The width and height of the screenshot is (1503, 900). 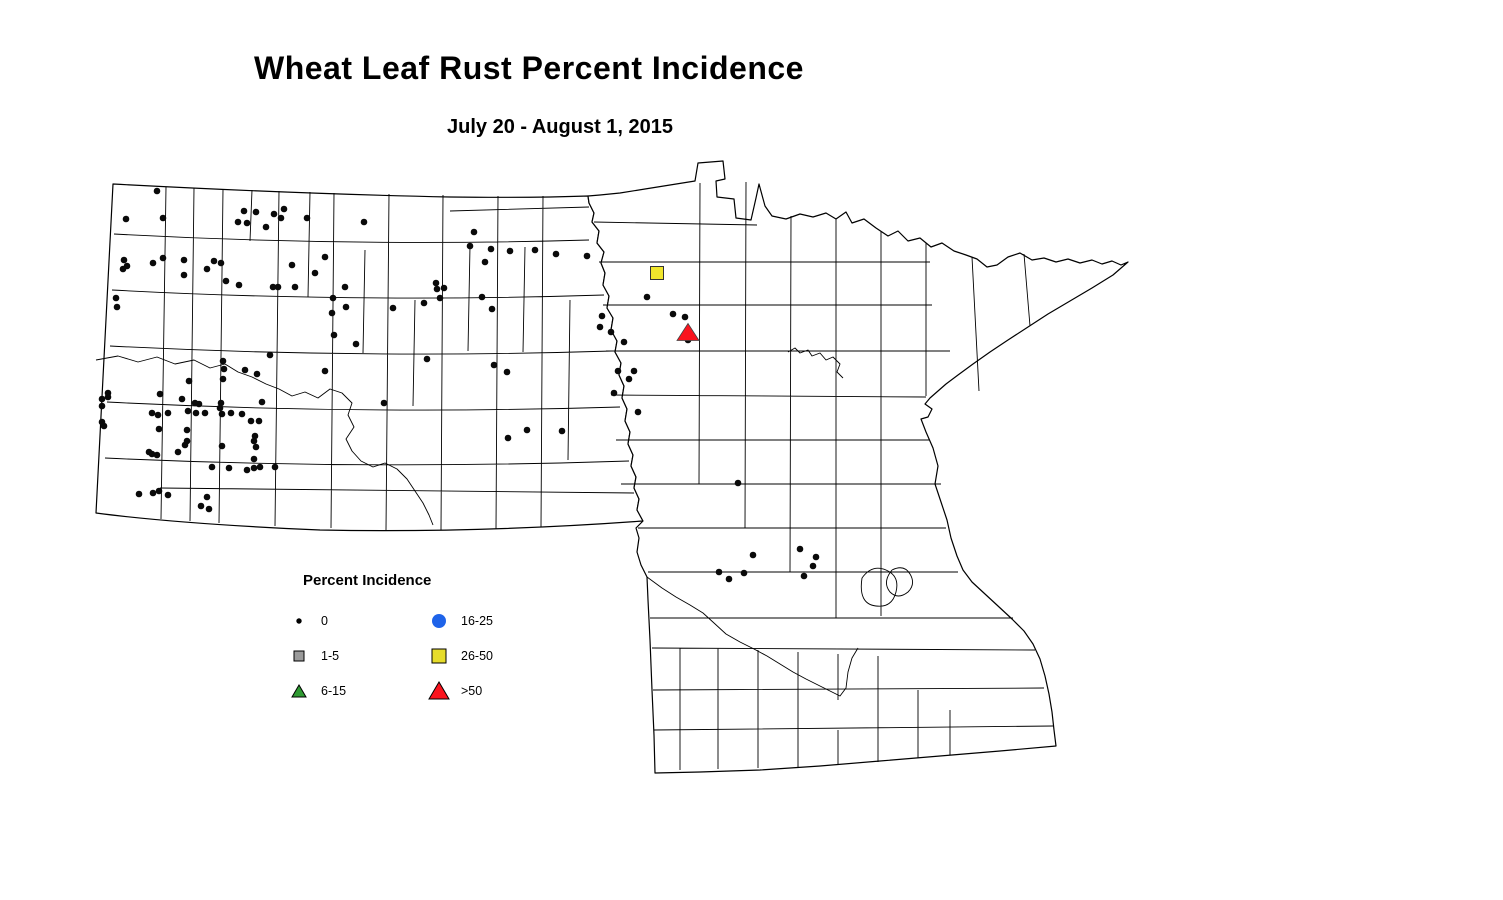 What do you see at coordinates (299, 620) in the screenshot?
I see `small-dot-icon` at bounding box center [299, 620].